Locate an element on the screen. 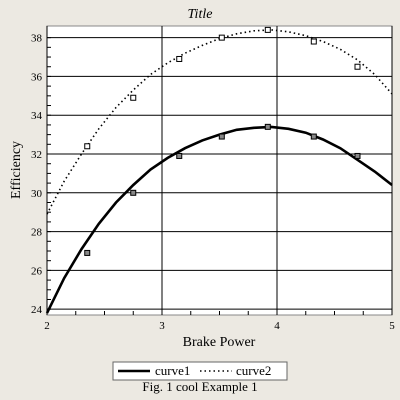 The width and height of the screenshot is (400, 400). y-axis-title: Efficiency is located at coordinates (16, 170).